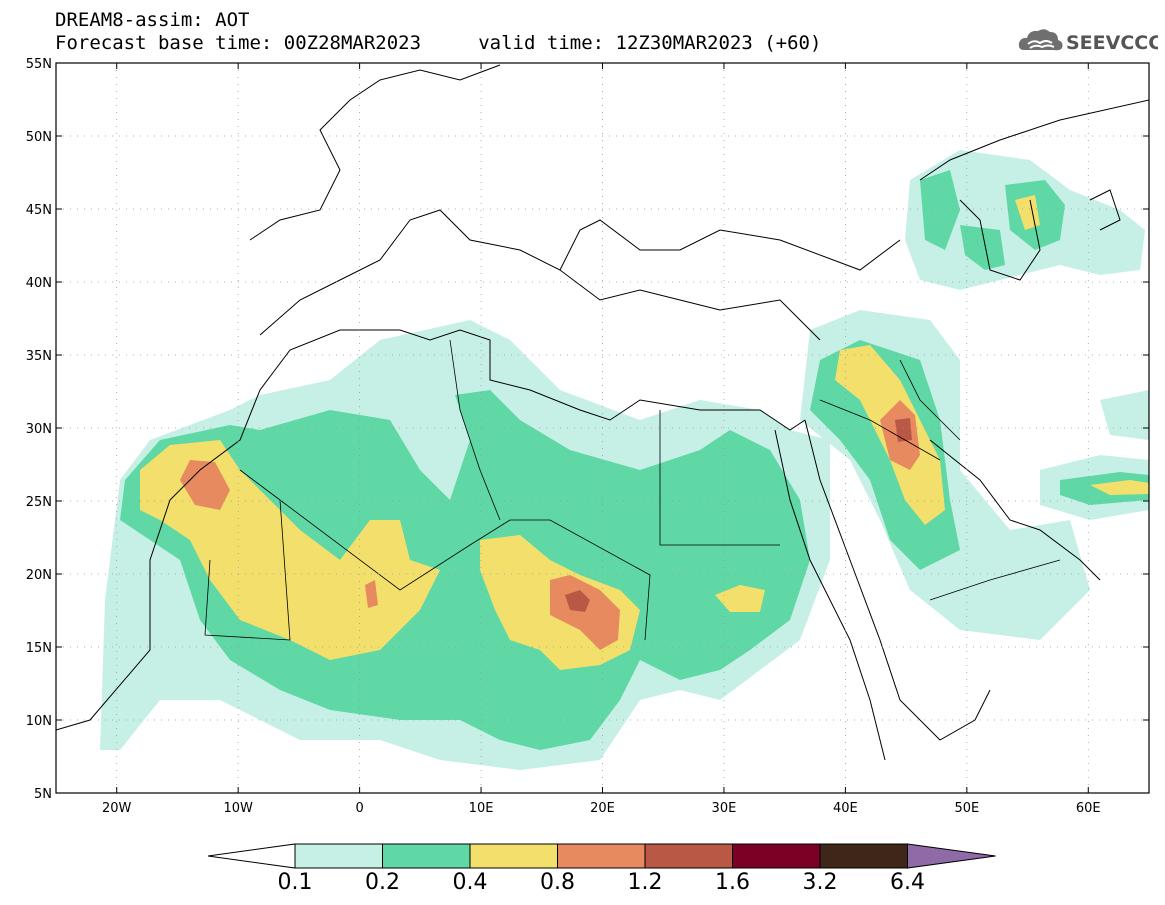 The image size is (1165, 905). What do you see at coordinates (39, 137) in the screenshot?
I see `lat-tick-label: 50N` at bounding box center [39, 137].